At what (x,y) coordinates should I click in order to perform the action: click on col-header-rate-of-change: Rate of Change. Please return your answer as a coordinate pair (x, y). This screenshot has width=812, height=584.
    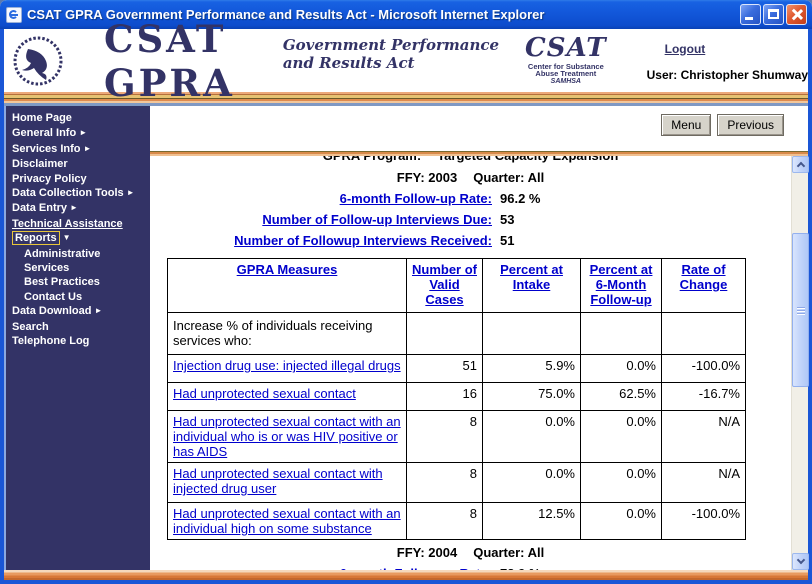
    Looking at the image, I should click on (703, 285).